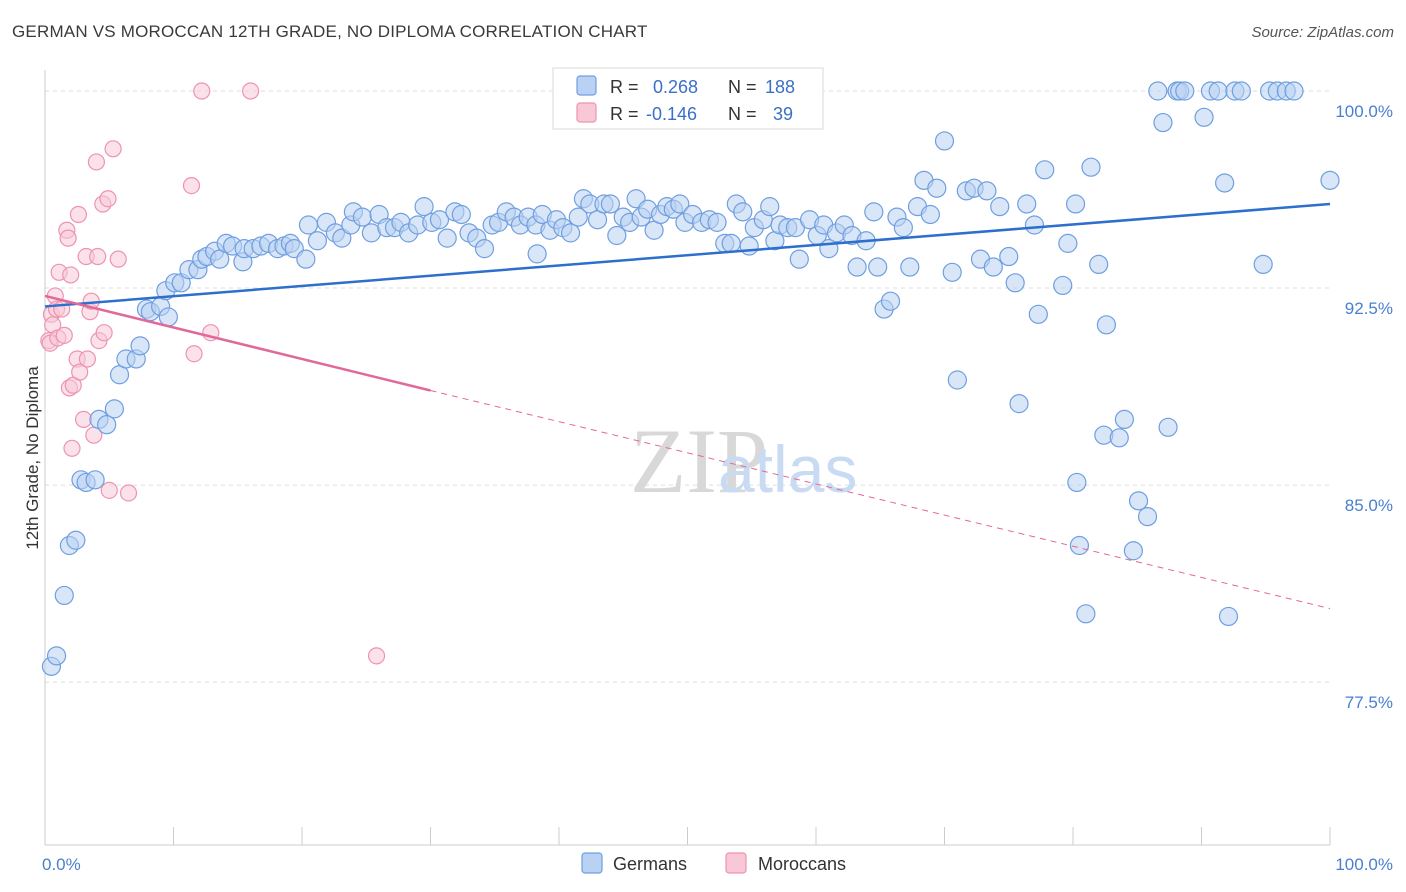  I want to click on german-n-value: 188, so click(780, 87).